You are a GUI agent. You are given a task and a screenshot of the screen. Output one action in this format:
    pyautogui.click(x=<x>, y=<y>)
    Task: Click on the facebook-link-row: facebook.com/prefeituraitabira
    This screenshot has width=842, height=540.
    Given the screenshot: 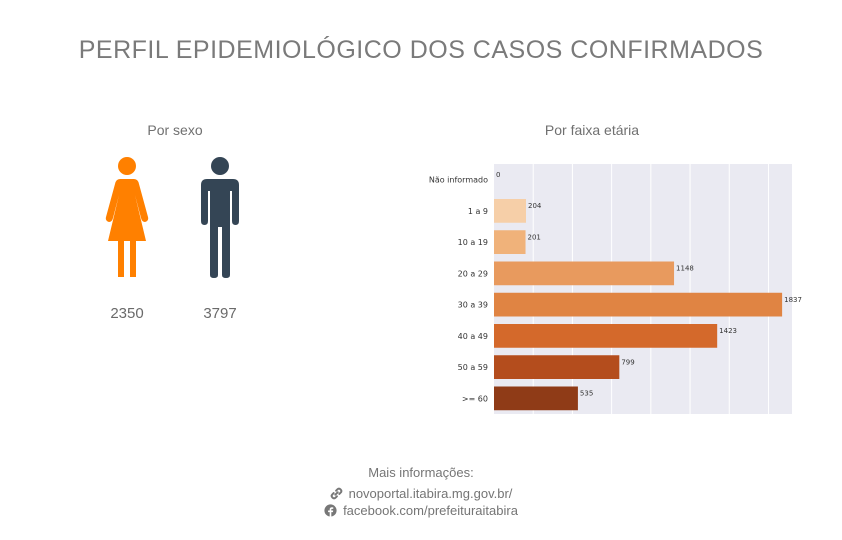 What is the action you would take?
    pyautogui.click(x=421, y=510)
    